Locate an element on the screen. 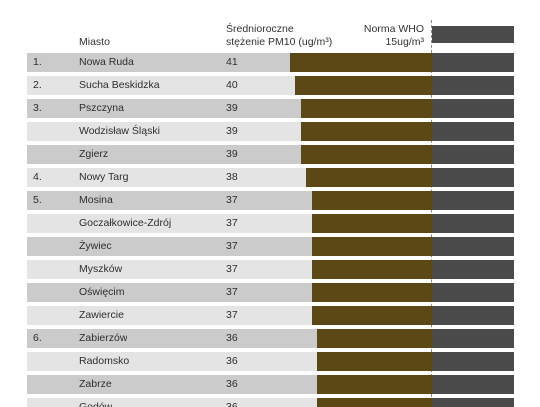  city-name: Goczałkowice-Zdrój is located at coordinates (125, 223).